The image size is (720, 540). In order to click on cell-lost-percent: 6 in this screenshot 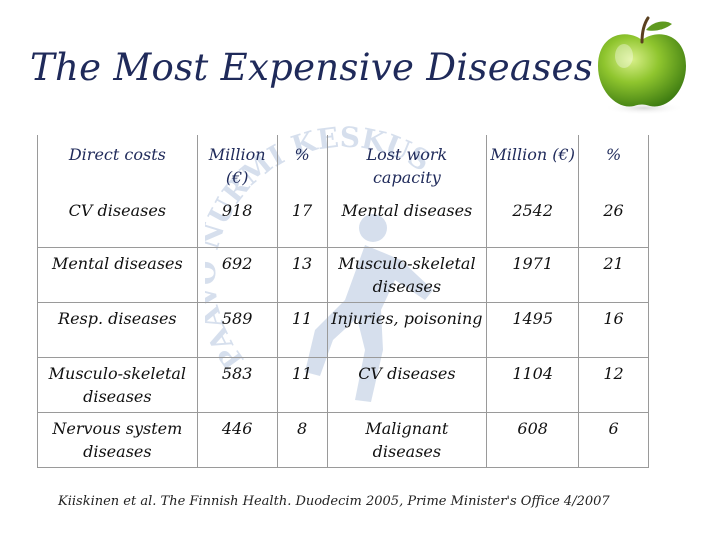, I will do `click(613, 440)`.